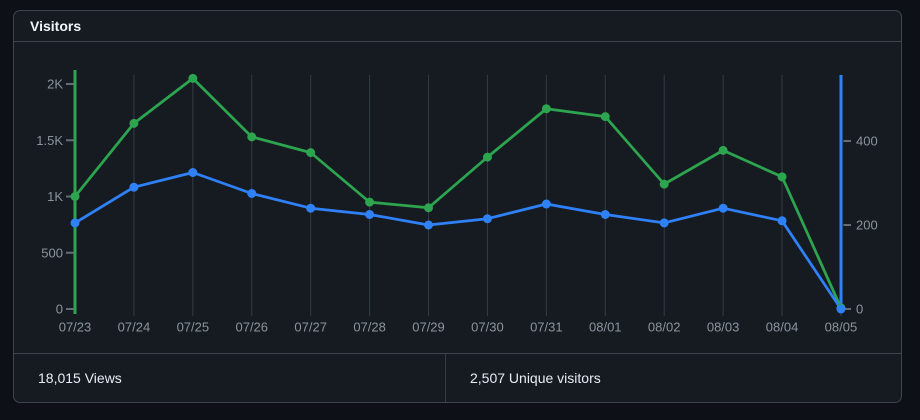 The image size is (920, 420). What do you see at coordinates (664, 327) in the screenshot?
I see `x-tick-label: 08/02` at bounding box center [664, 327].